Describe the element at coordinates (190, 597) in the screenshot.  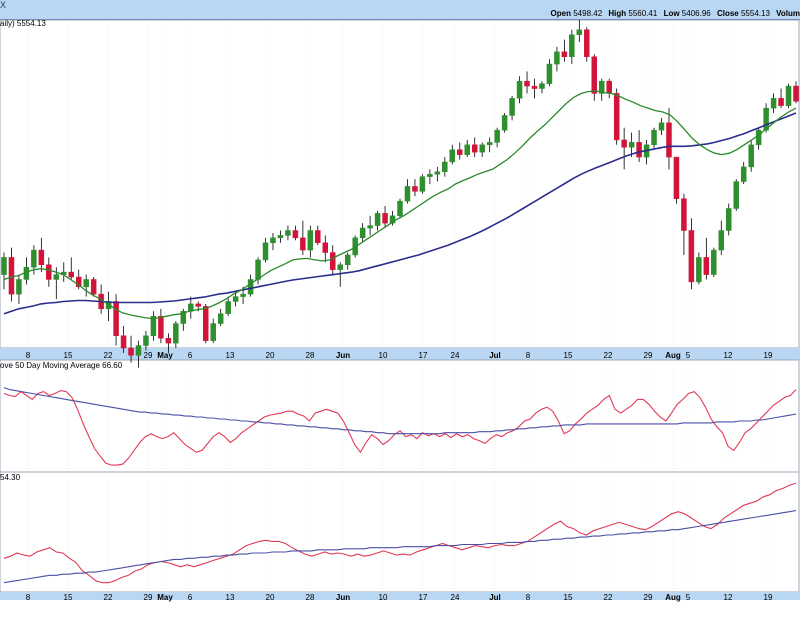
I see `x-tick-label-bottom: 6` at that location.